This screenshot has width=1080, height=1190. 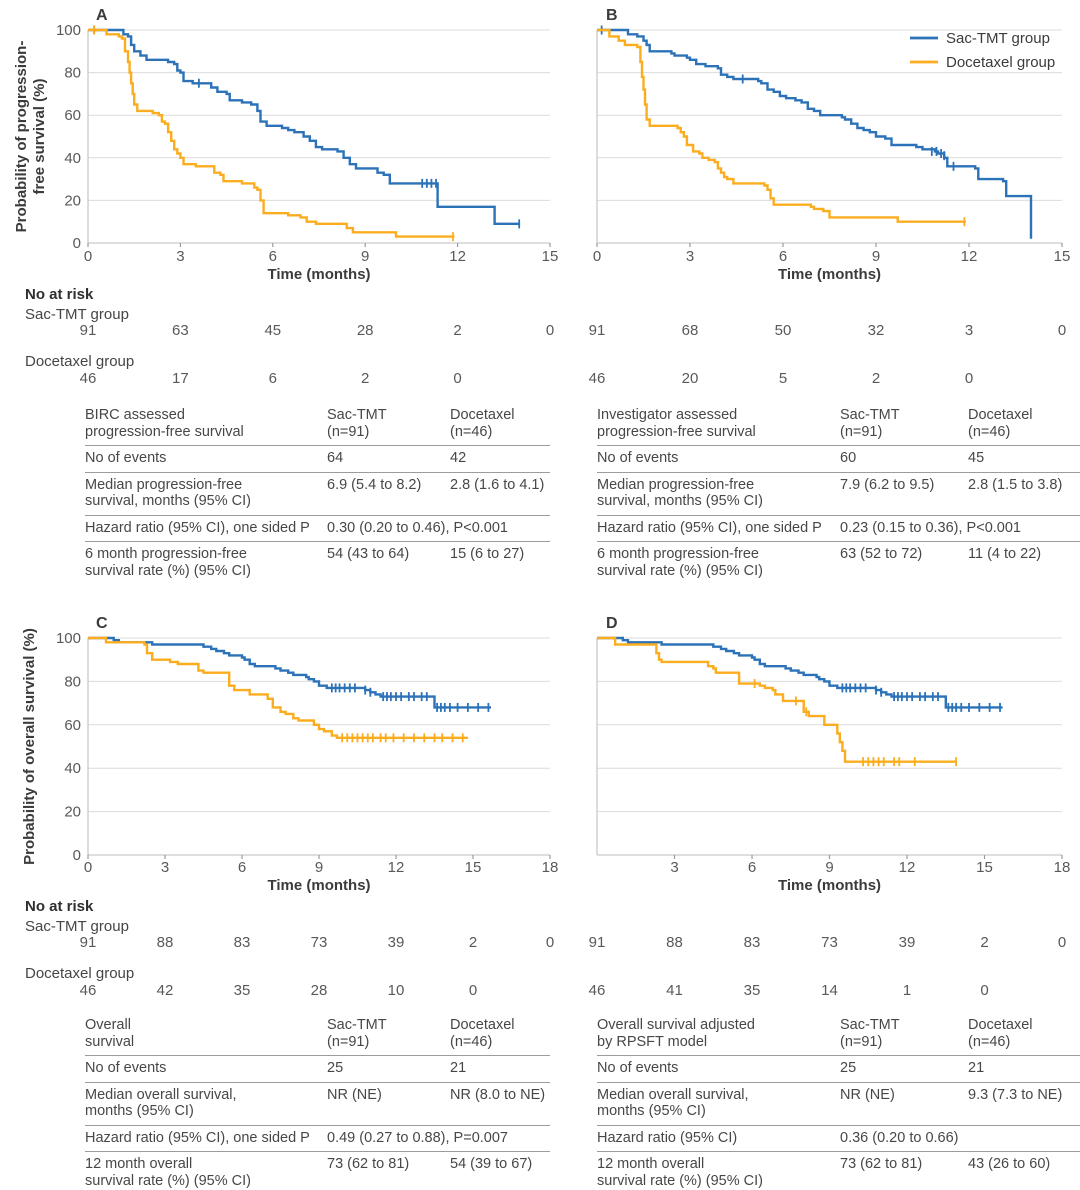 What do you see at coordinates (59, 906) in the screenshot?
I see `no-at-risk-title-bottom: No at risk` at bounding box center [59, 906].